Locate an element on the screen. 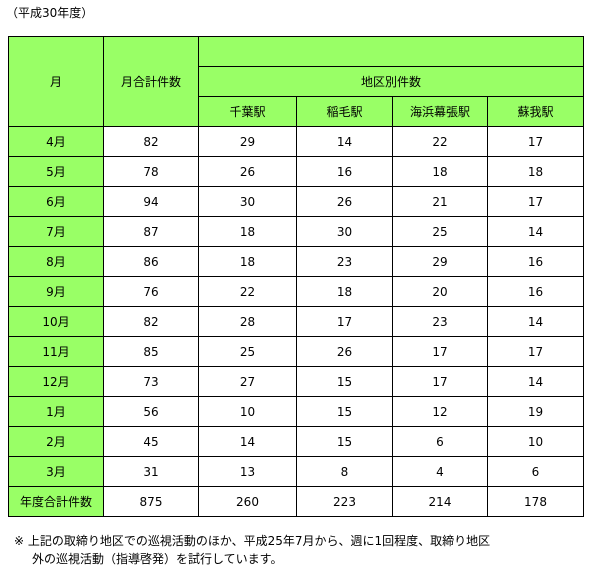  table-row: 4月 82 29 14 22 17 is located at coordinates (296, 141).